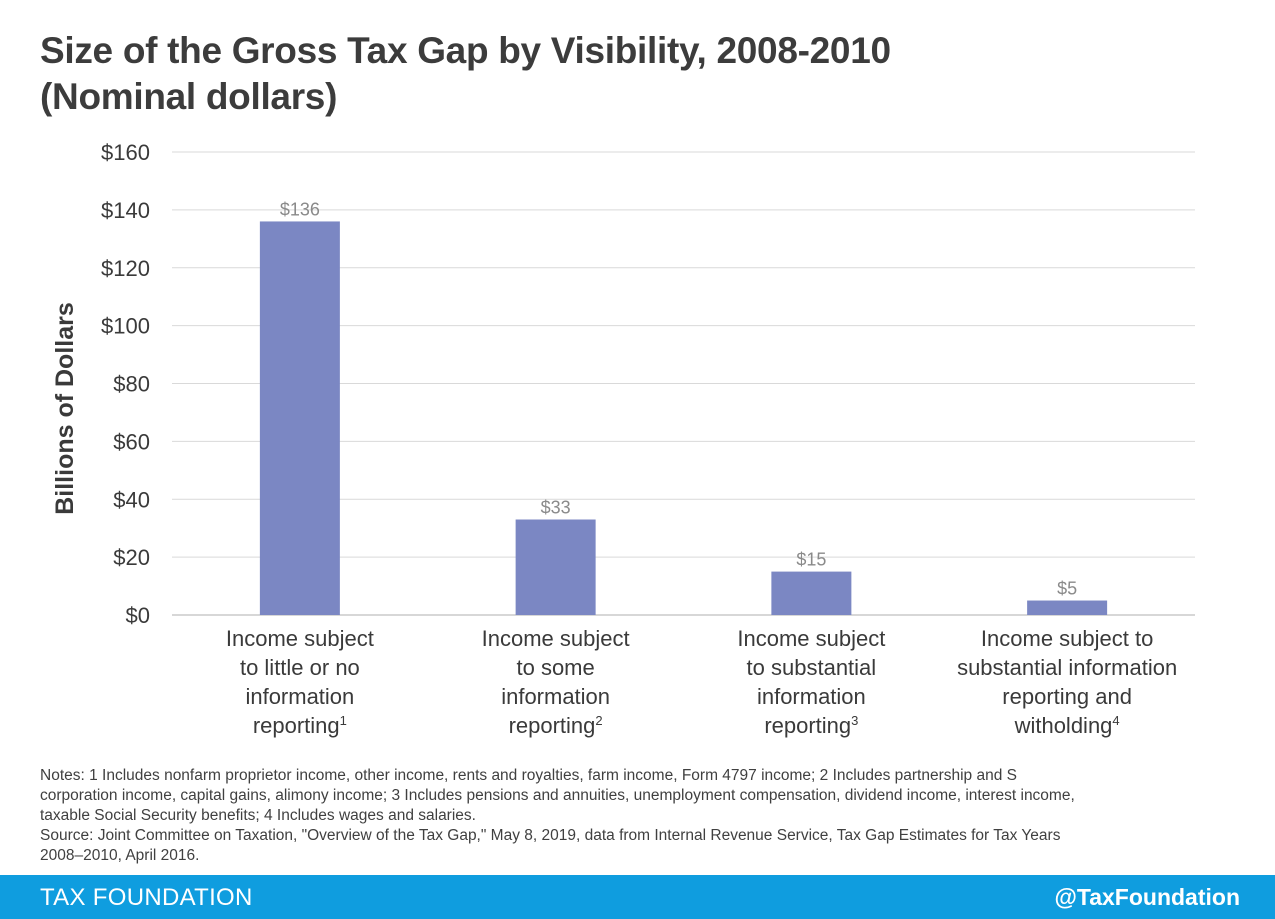 The image size is (1275, 919). What do you see at coordinates (131, 557) in the screenshot?
I see `y-tick-label: $20` at bounding box center [131, 557].